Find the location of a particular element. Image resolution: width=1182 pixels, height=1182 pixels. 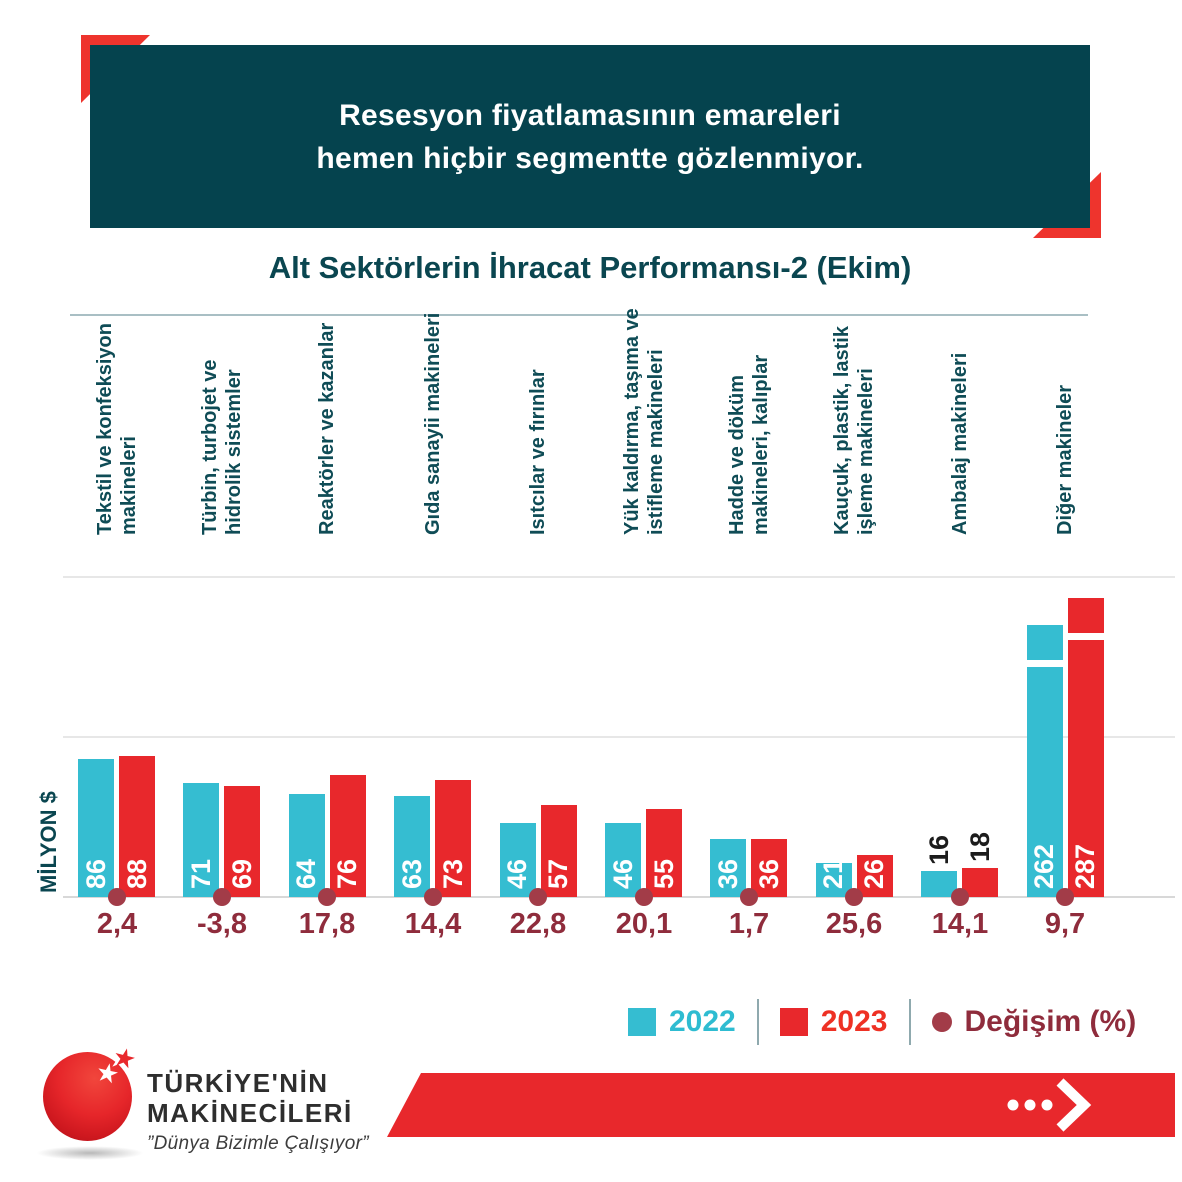

bar-value-label: 21 is located at coordinates (833, 873).